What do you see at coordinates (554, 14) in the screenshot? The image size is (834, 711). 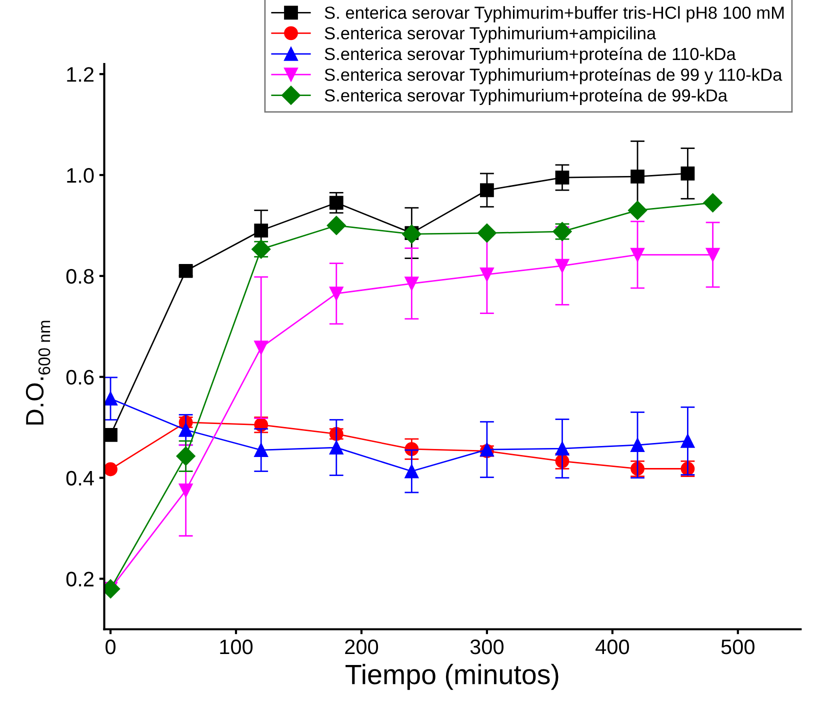 I see `legend-label: S. enterica serovar Typhimurim+buffer tris-HCl pH8 100 mM` at bounding box center [554, 14].